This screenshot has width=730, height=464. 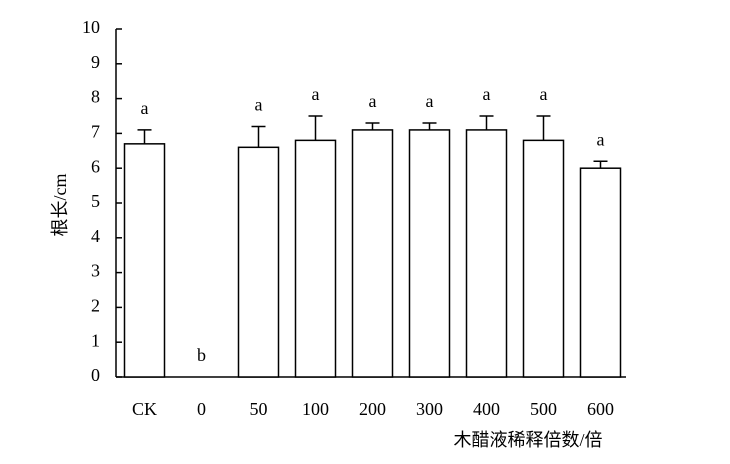 I want to click on y-tick-label: 2, so click(x=95, y=306).